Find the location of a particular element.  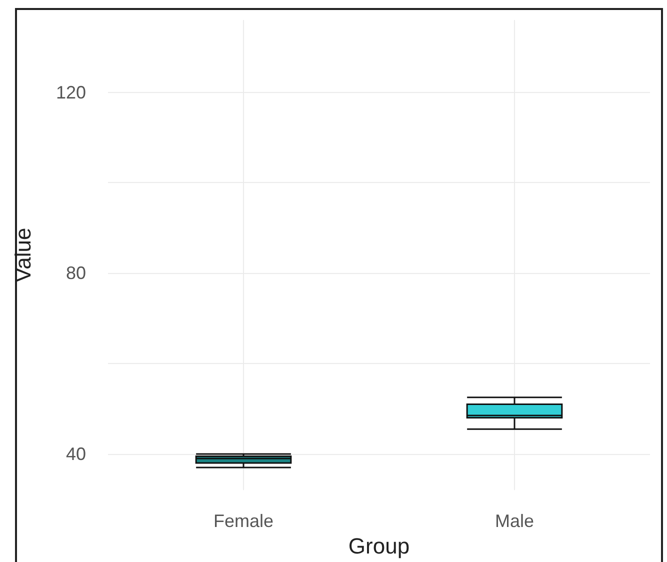

y-tick-label: 40 is located at coordinates (76, 454).